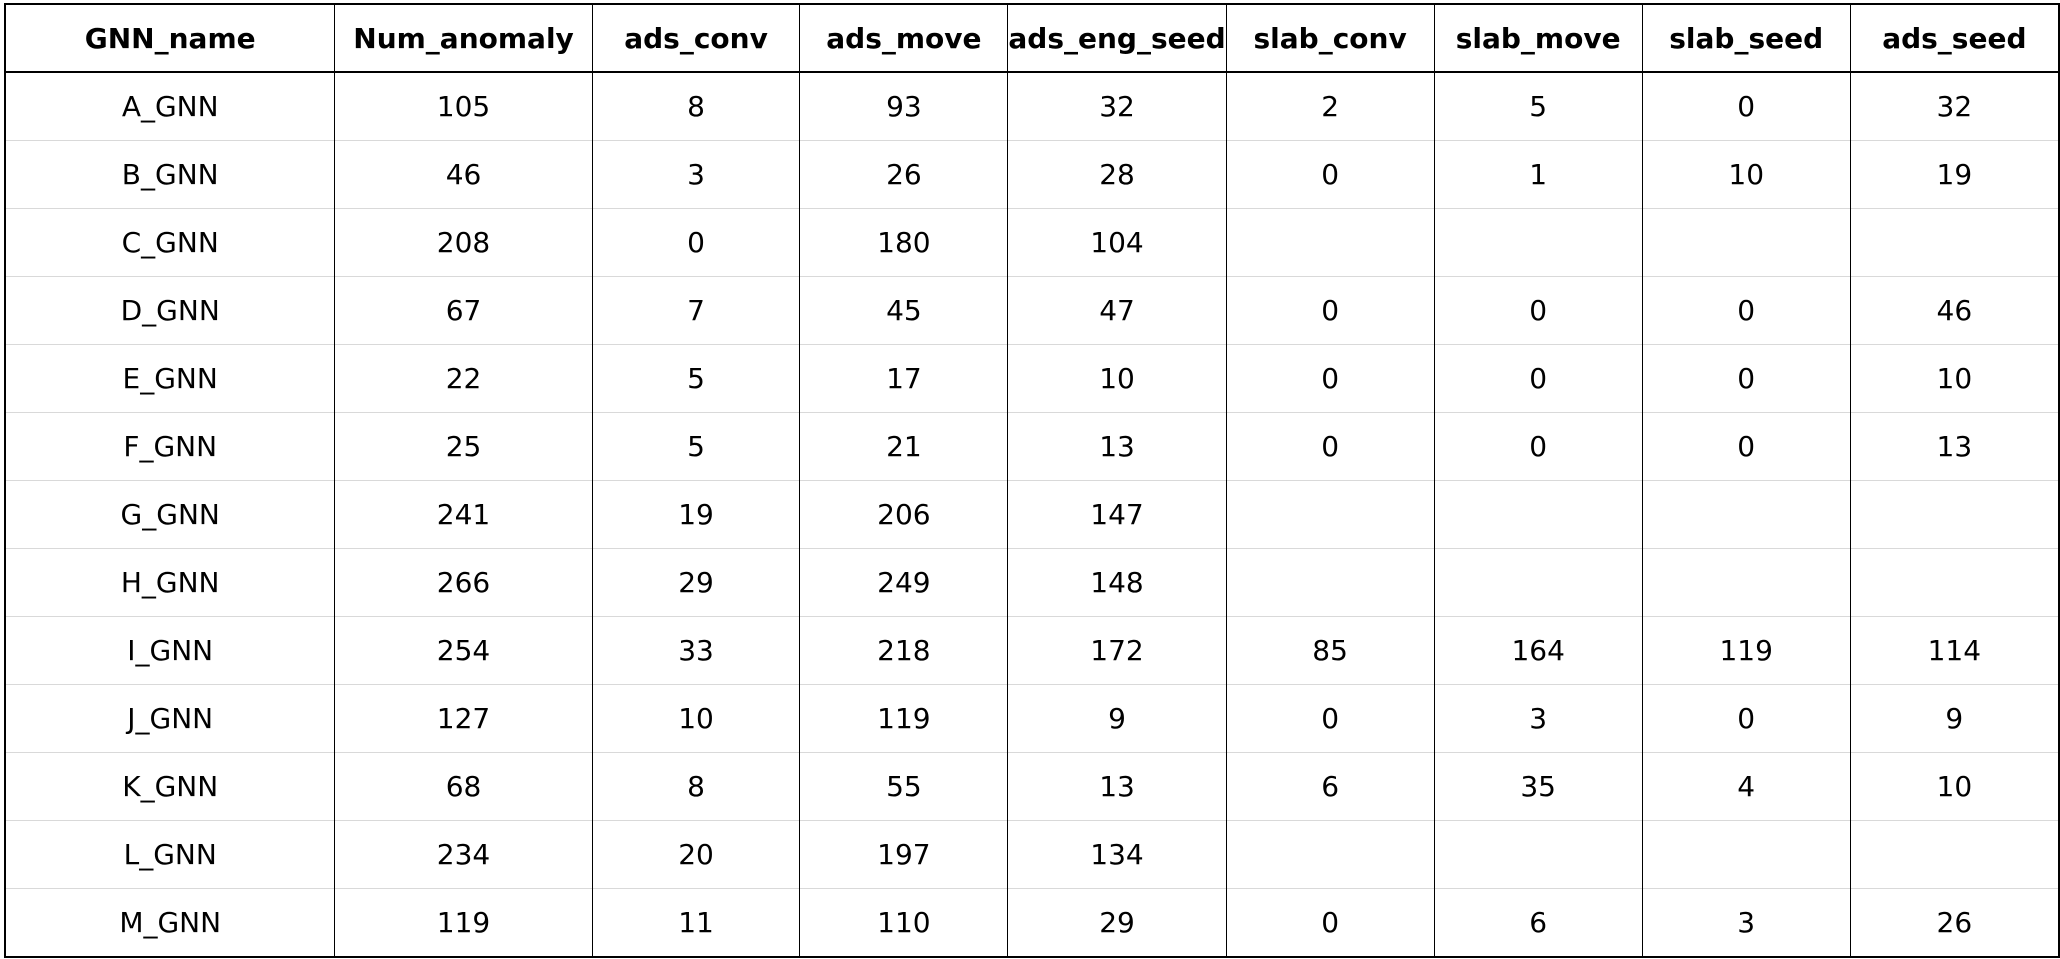  I want to click on table-cell: 4, so click(1746, 786).